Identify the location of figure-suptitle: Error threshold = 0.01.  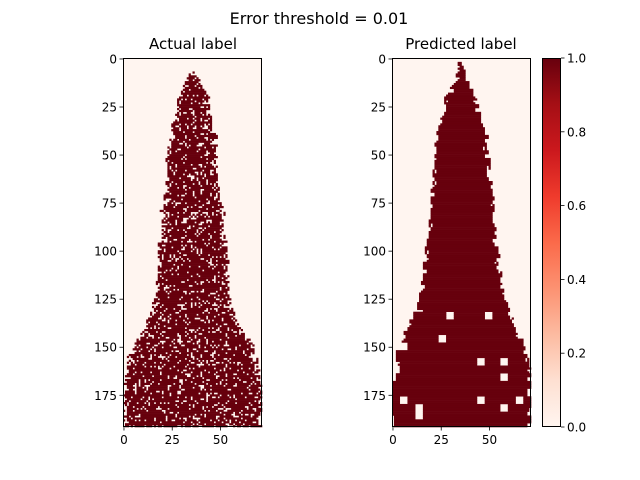
(319, 18).